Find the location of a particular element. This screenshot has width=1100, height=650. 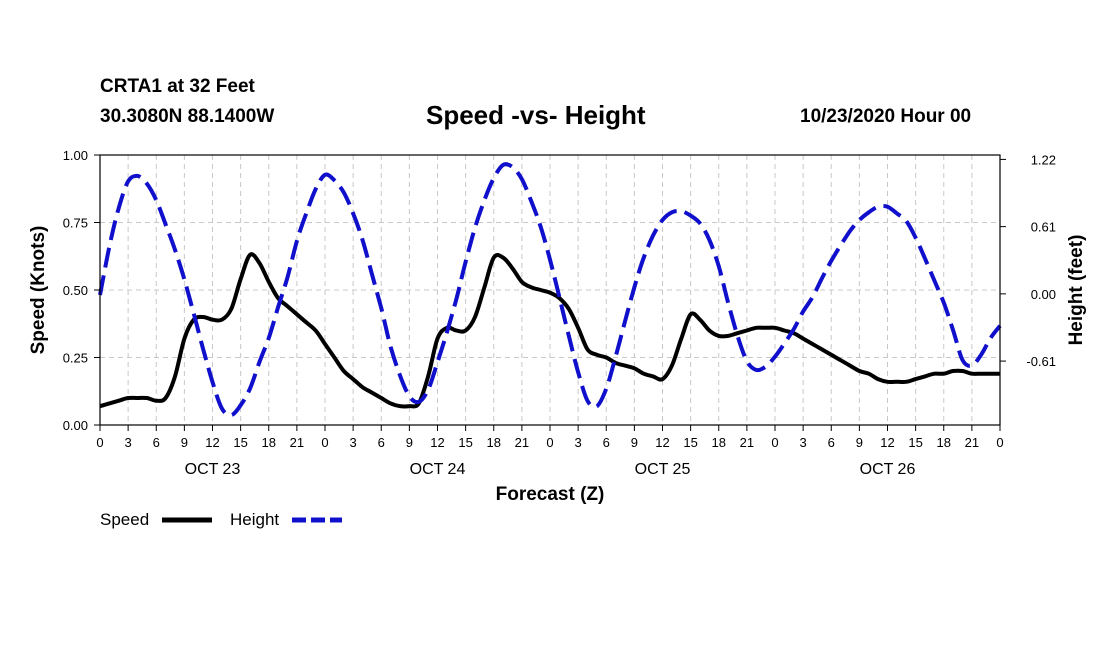

y-axis-title-right: Height (feet) is located at coordinates (1076, 290).